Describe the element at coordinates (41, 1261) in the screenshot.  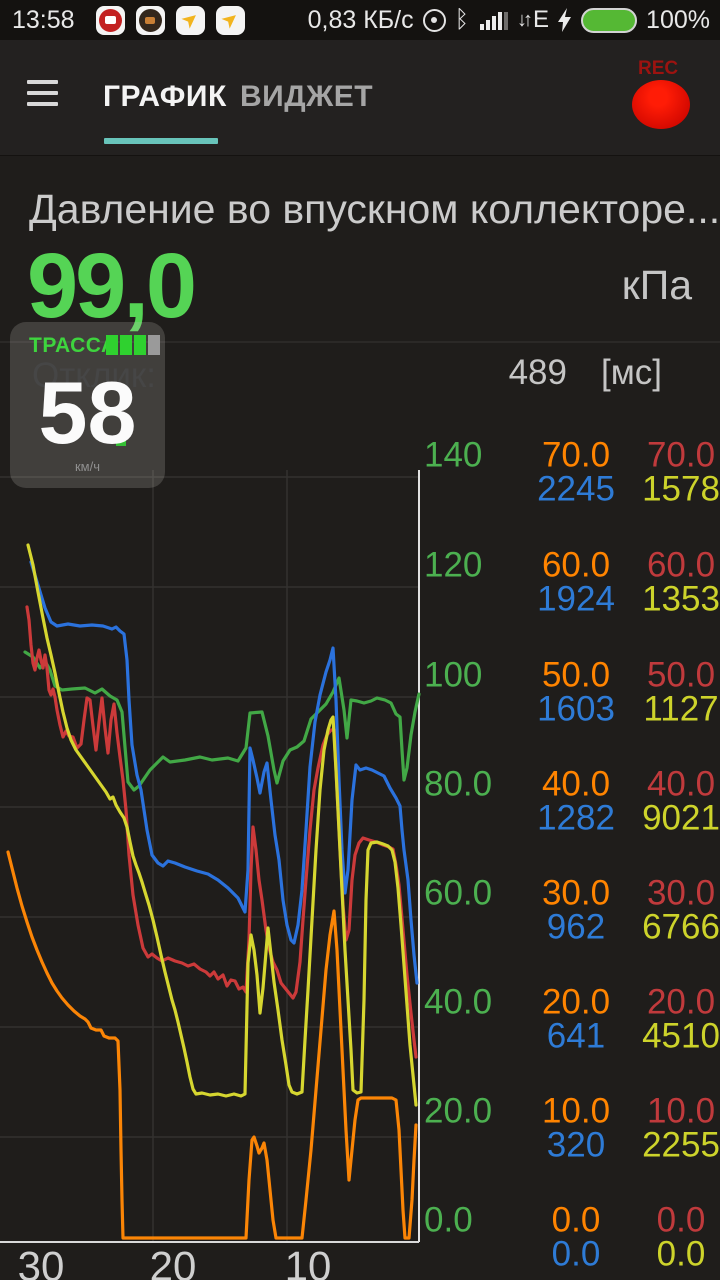
I see `x-tick-label: 30` at that location.